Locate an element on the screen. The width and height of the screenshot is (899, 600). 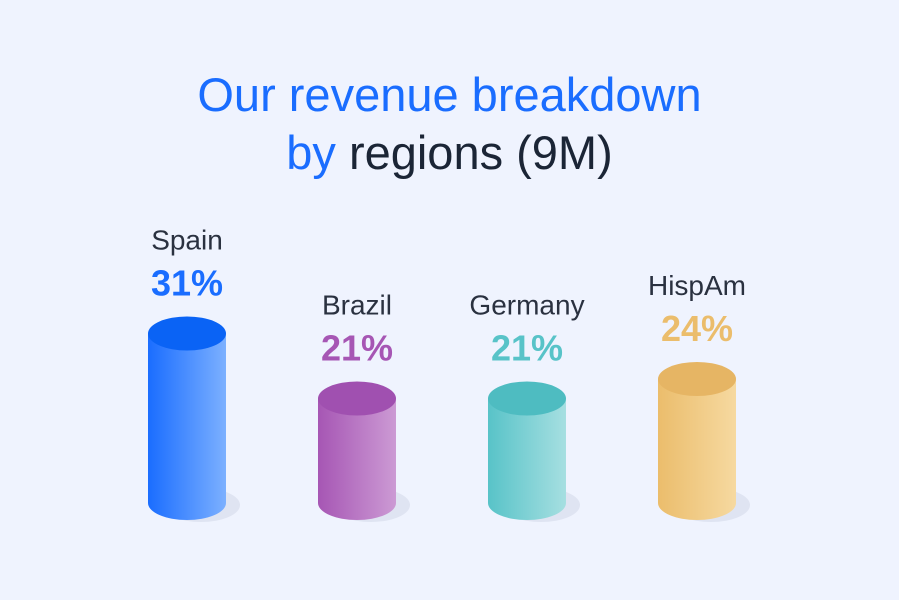
category-label: Germany is located at coordinates (526, 305).